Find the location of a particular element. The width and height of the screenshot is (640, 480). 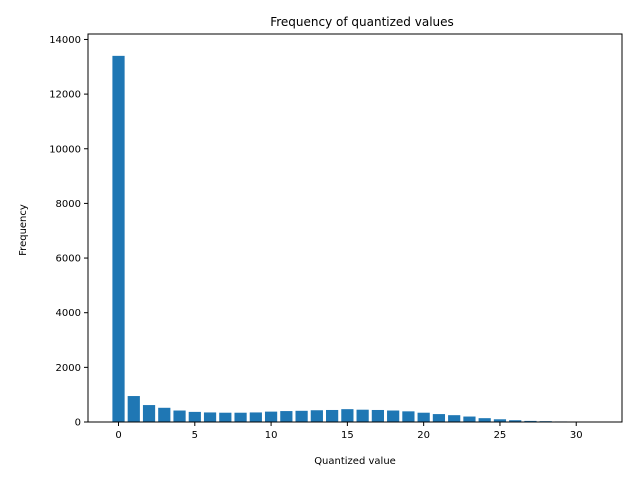

y-axis-label: Frequency is located at coordinates (23, 230).